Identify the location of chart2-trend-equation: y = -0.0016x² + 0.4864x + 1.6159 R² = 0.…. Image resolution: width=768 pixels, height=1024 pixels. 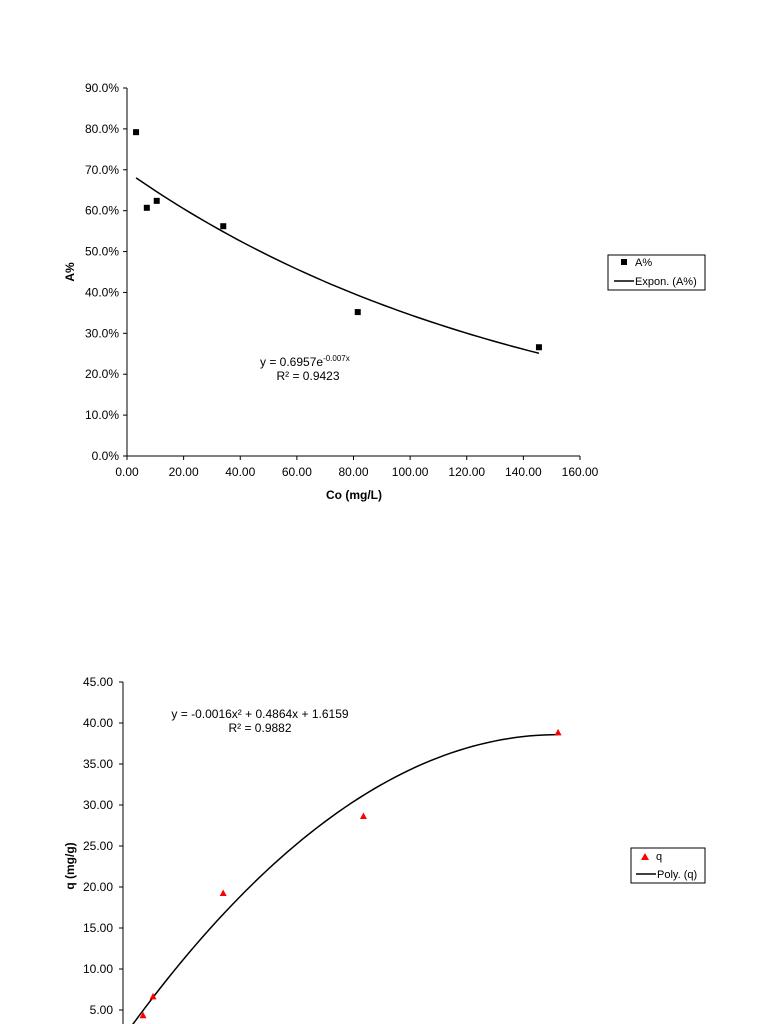
(259, 721).